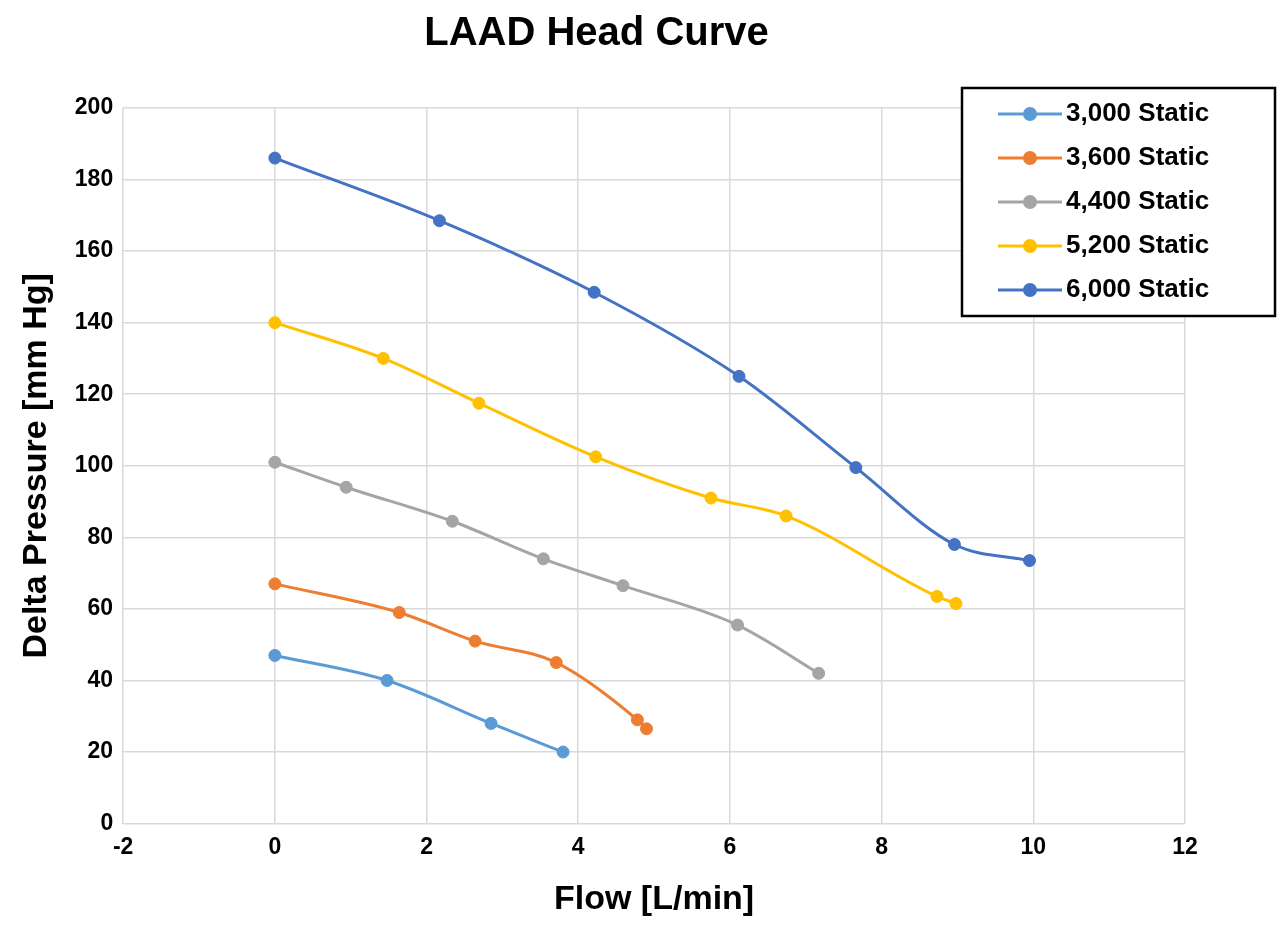  Describe the element at coordinates (94, 321) in the screenshot. I see `y-tick-label: 140` at that location.